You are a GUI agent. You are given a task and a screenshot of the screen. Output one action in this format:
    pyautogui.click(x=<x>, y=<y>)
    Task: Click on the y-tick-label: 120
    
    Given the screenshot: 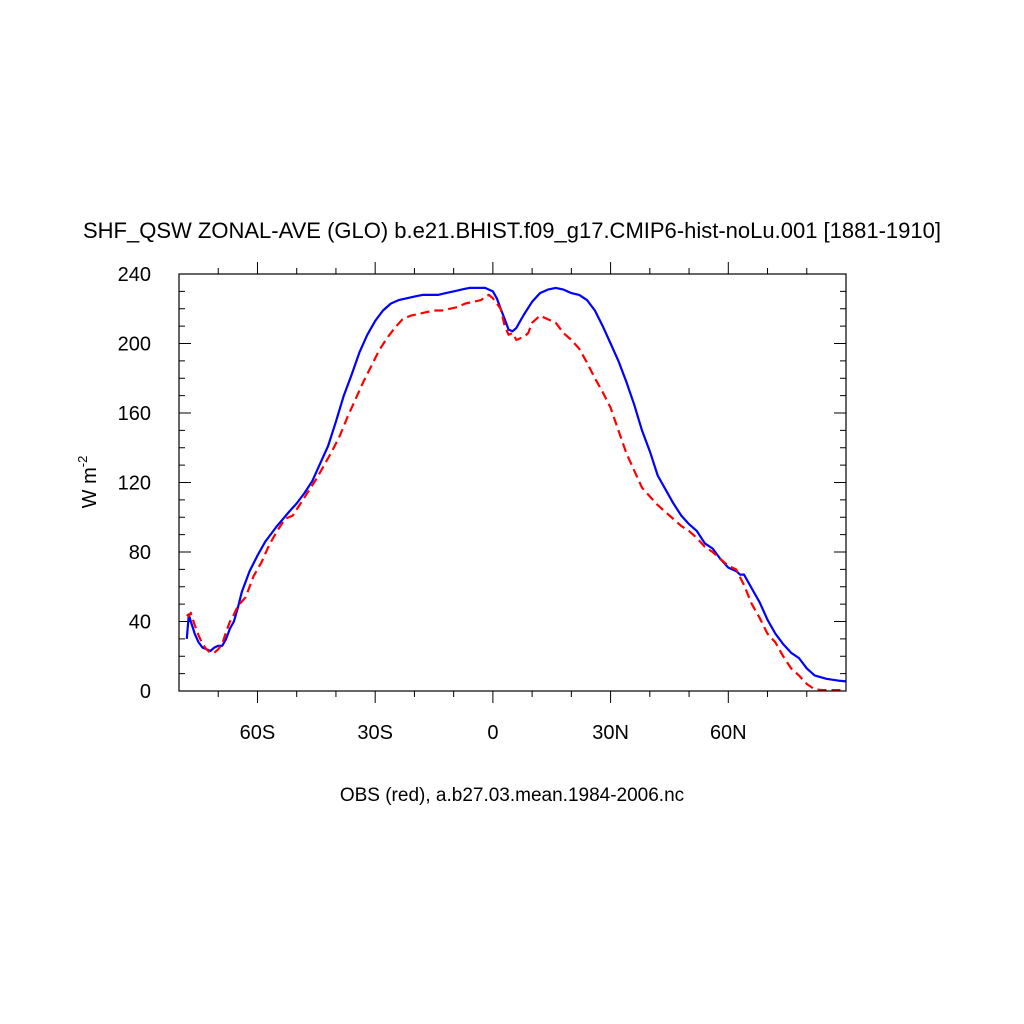 What is the action you would take?
    pyautogui.click(x=134, y=484)
    